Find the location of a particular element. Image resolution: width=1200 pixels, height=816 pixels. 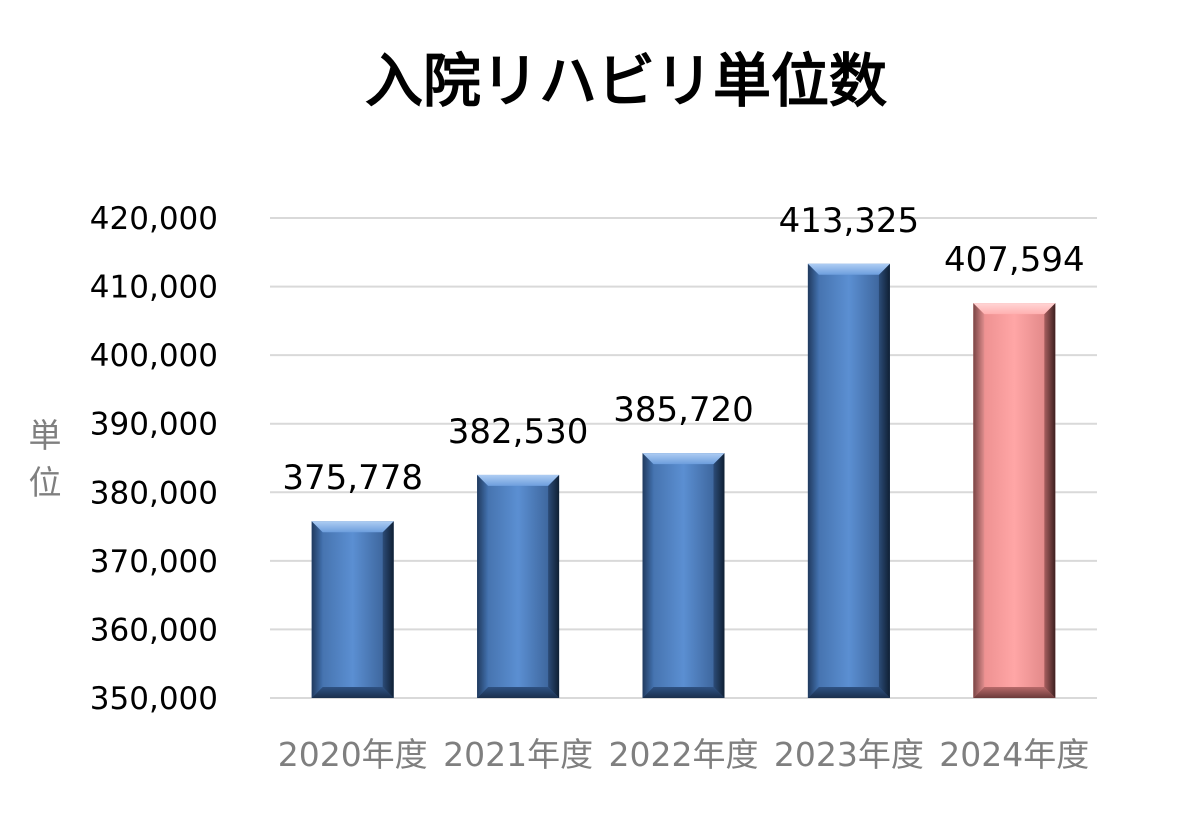

y-axis-label-char-1: 単 is located at coordinates (45, 435).